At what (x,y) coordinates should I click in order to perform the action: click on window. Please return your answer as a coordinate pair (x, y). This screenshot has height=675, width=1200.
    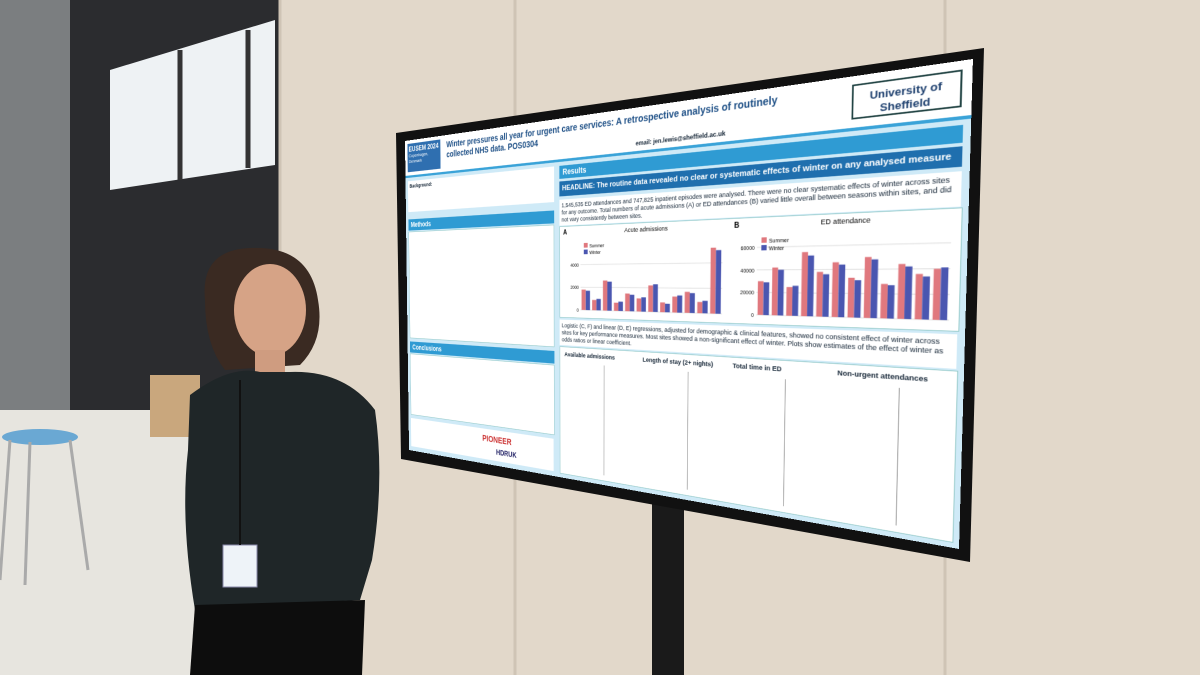
    Looking at the image, I should click on (192, 105).